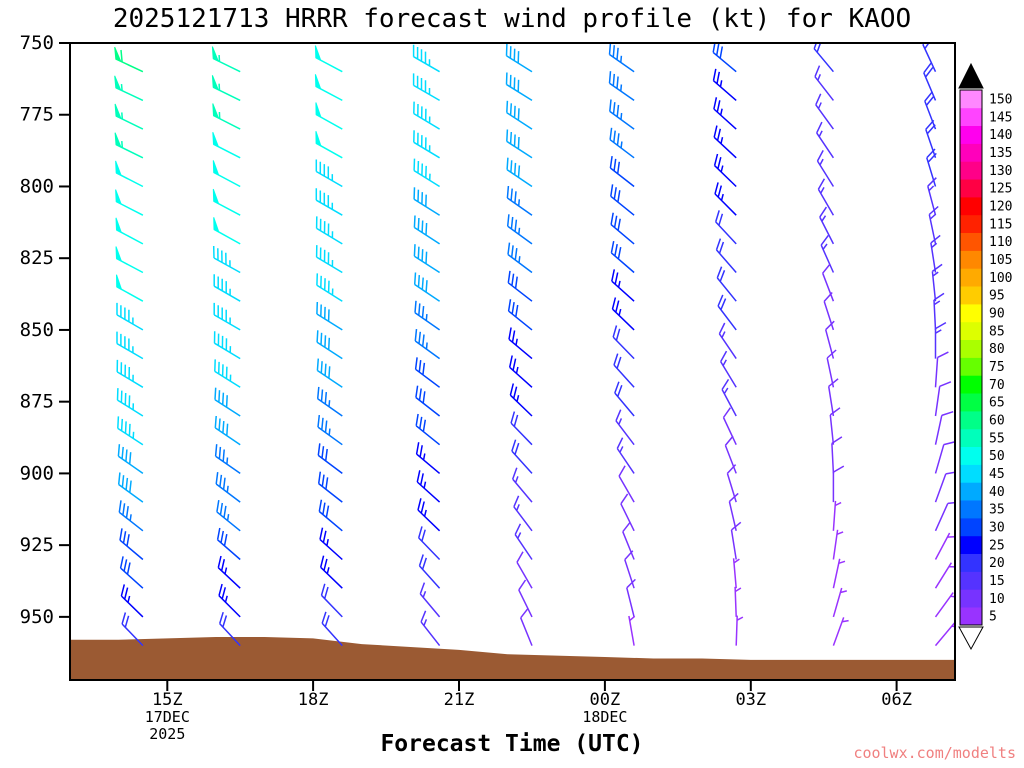 This screenshot has height=768, width=1024. What do you see at coordinates (997, 349) in the screenshot?
I see `svg-text: 80` at bounding box center [997, 349].